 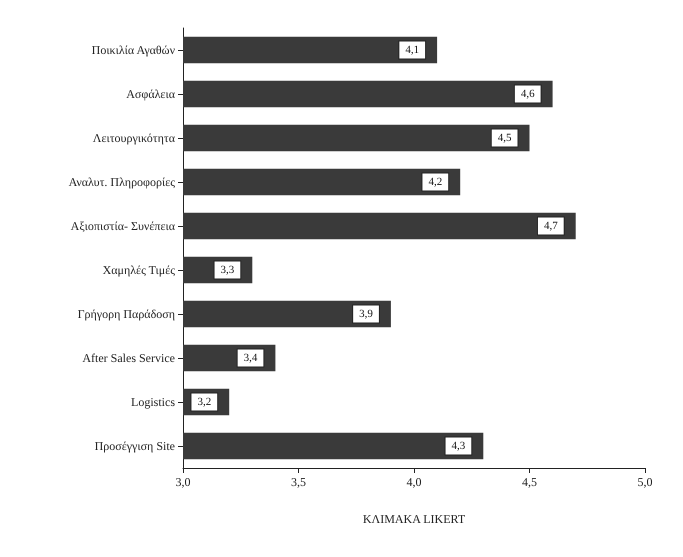 What do you see at coordinates (134, 50) in the screenshot?
I see `y-tick-label: Ποικιλία Αγαθών` at bounding box center [134, 50].